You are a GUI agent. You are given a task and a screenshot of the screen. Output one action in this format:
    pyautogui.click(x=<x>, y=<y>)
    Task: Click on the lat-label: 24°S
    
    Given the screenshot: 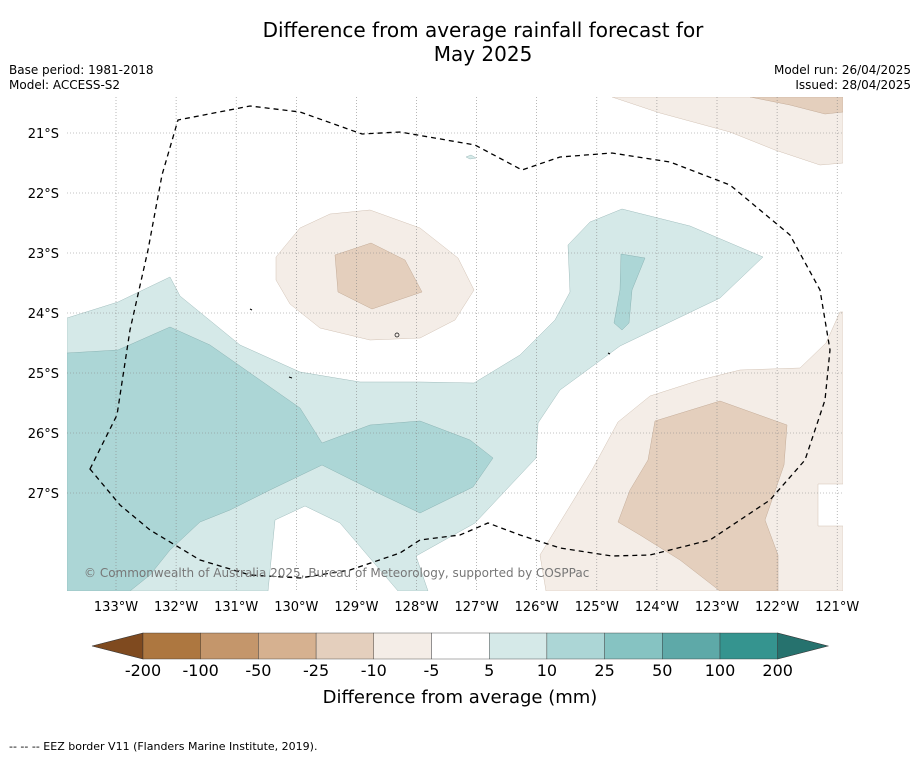 What is the action you would take?
    pyautogui.click(x=43, y=314)
    